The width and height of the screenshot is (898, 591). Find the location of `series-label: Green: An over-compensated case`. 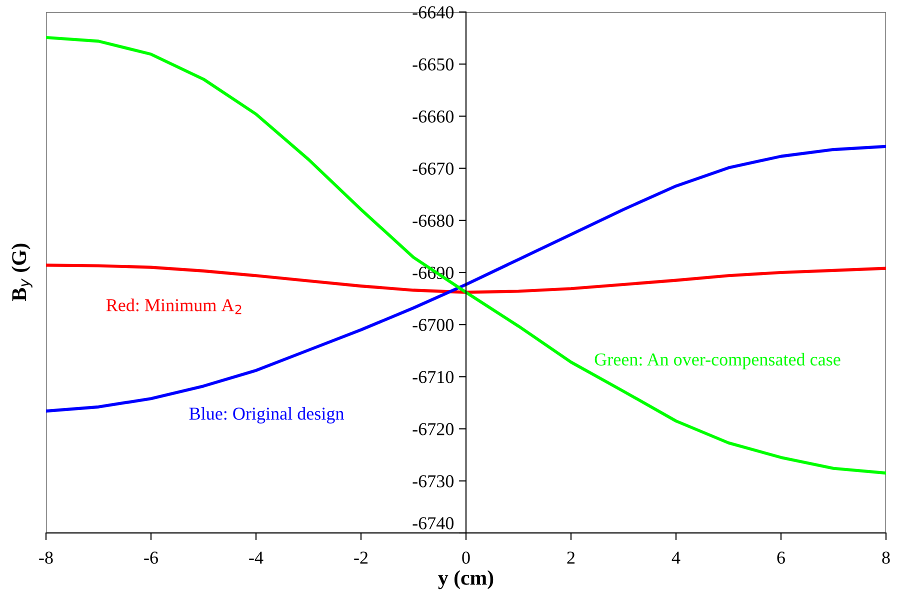

series-label: Green: An over-compensated case is located at coordinates (717, 361).